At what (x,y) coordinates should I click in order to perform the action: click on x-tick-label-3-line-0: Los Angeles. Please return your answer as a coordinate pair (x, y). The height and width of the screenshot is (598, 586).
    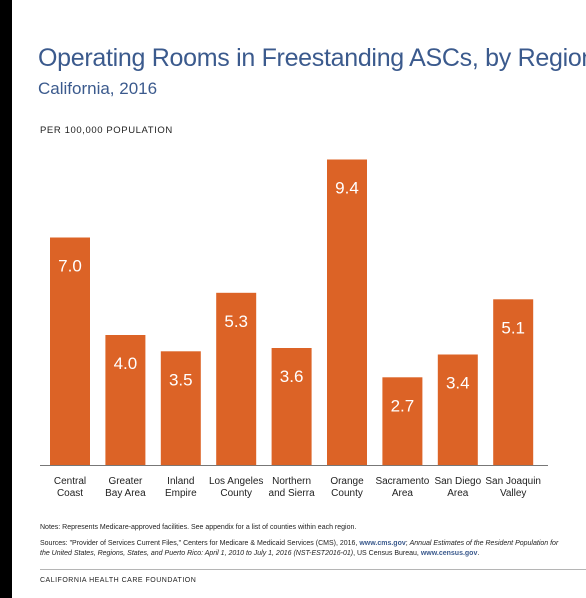
    Looking at the image, I should click on (236, 481).